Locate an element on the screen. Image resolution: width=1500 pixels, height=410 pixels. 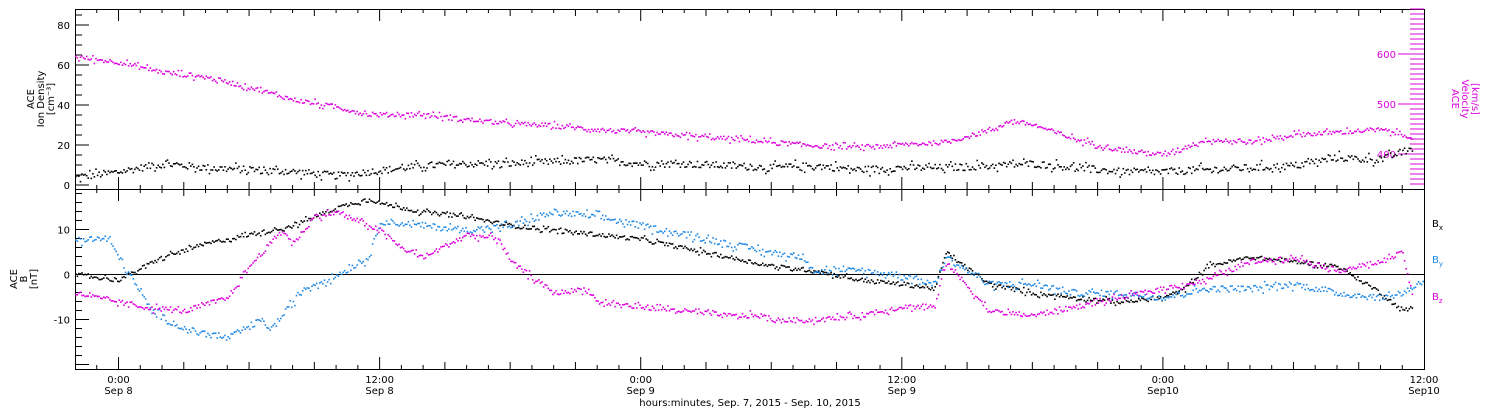
legend-bz: Bz is located at coordinates (1437, 298).